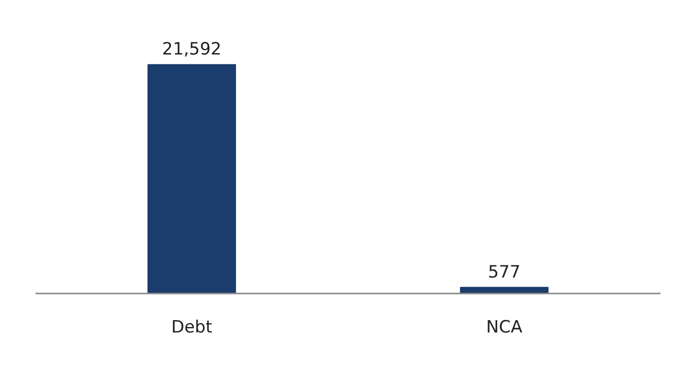 This screenshot has height=370, width=685. What do you see at coordinates (504, 328) in the screenshot?
I see `x-tick-label: NCA` at bounding box center [504, 328].